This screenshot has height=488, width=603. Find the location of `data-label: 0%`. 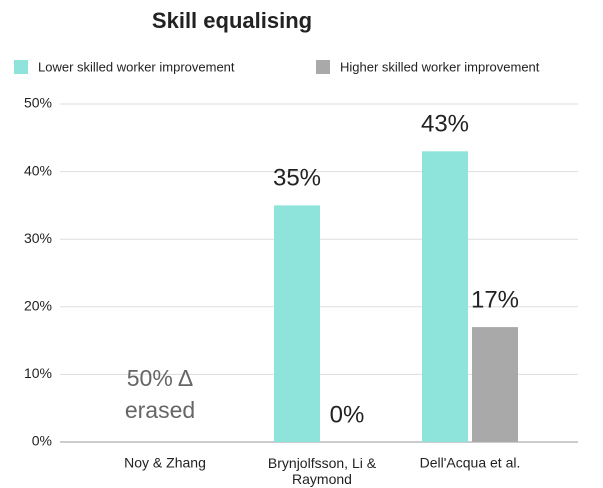

data-label: 0% is located at coordinates (347, 414).